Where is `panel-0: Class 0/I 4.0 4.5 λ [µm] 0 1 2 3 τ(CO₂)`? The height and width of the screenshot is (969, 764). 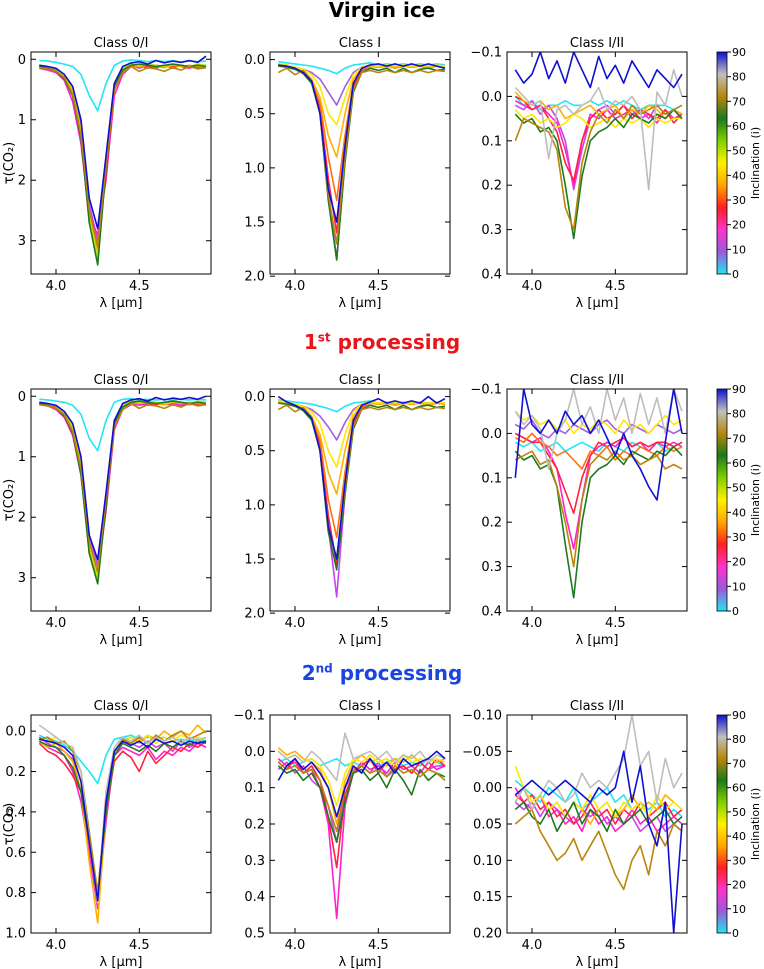
panel-0: Class 0/I 4.0 4.5 λ [µm] 0 1 2 3 τ(CO₂) is located at coordinates (107, 173).